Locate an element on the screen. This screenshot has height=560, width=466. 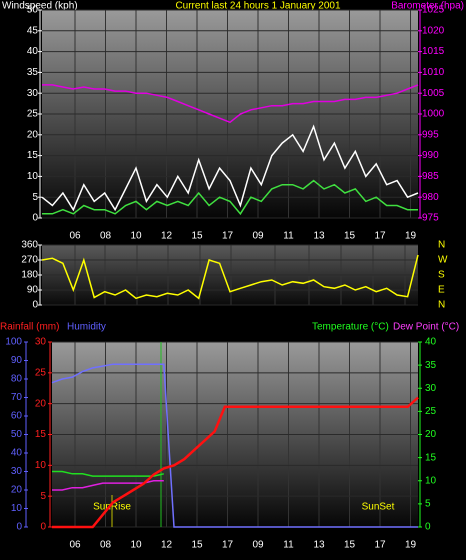
y2-tick-label: 35 is located at coordinates (431, 365).